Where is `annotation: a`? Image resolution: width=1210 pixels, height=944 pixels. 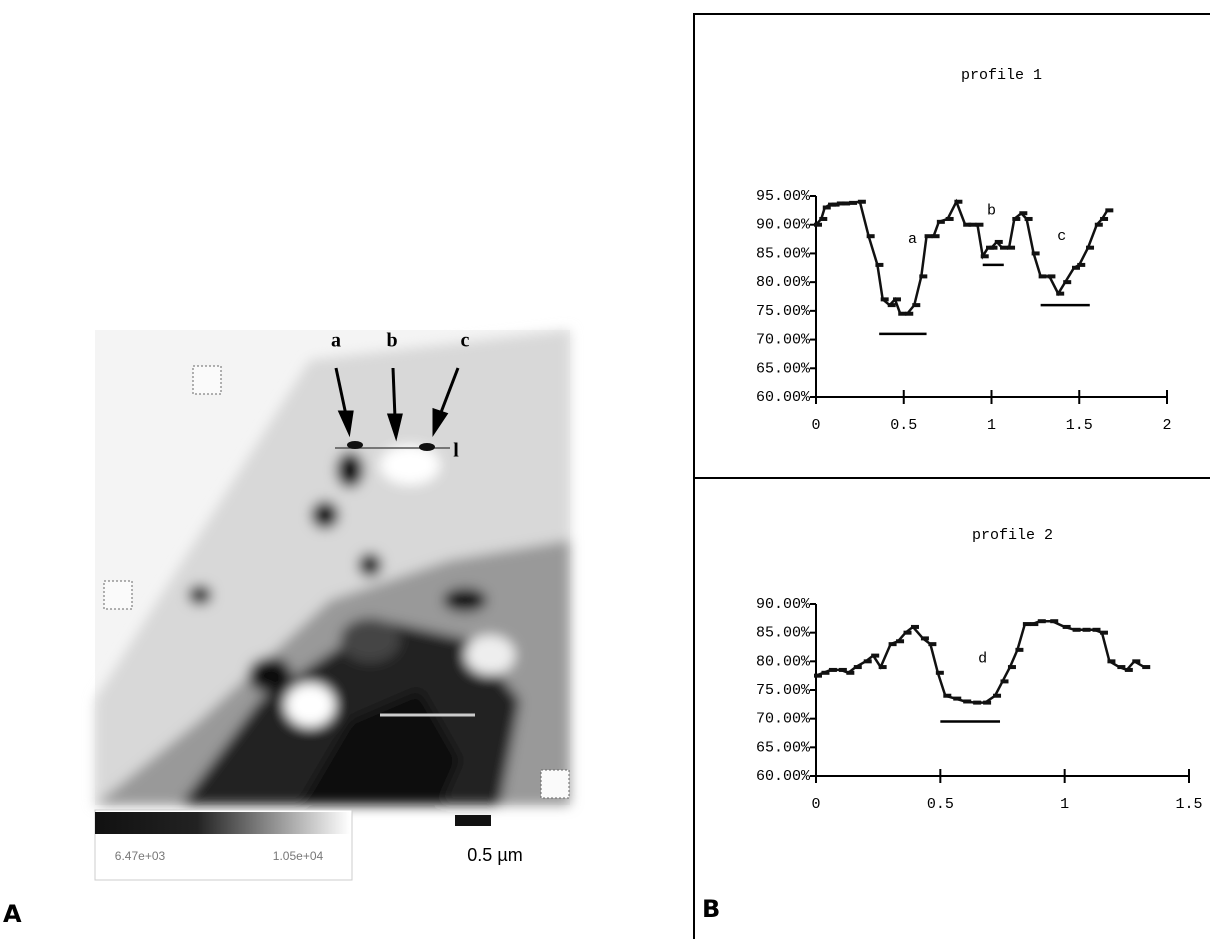
annotation: a is located at coordinates (912, 239).